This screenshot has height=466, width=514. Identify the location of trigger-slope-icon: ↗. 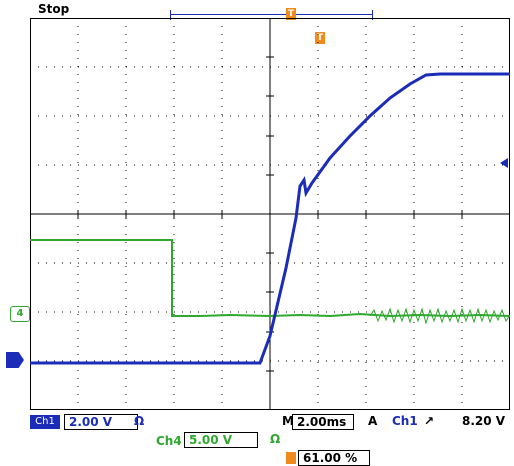
(429, 421).